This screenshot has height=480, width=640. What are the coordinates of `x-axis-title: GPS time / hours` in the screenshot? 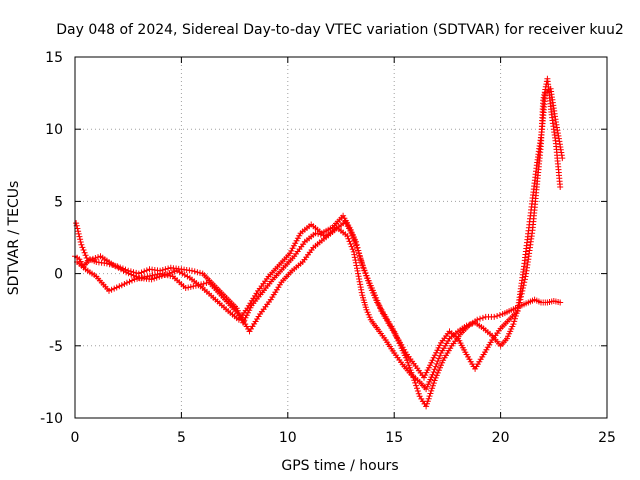 It's located at (339, 466).